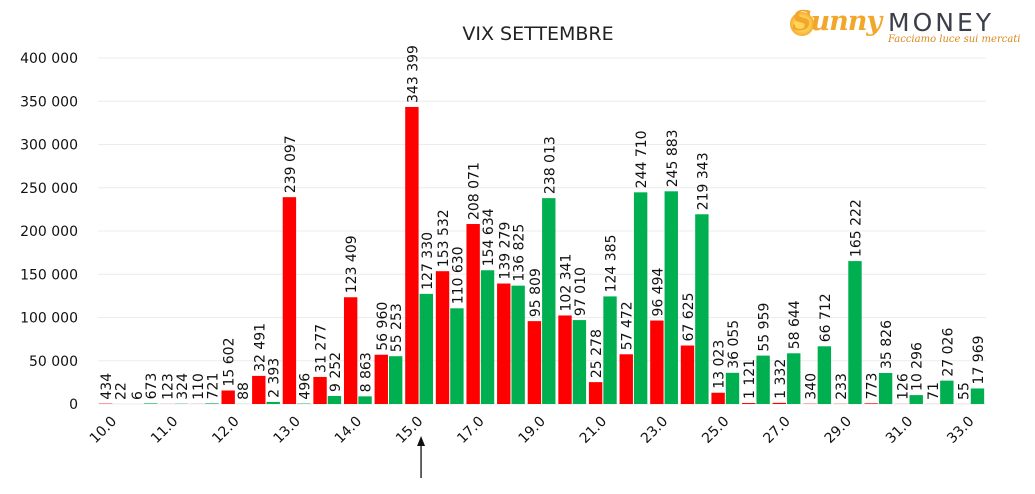  What do you see at coordinates (873, 386) in the screenshot?
I see `data-label: 773` at bounding box center [873, 386].